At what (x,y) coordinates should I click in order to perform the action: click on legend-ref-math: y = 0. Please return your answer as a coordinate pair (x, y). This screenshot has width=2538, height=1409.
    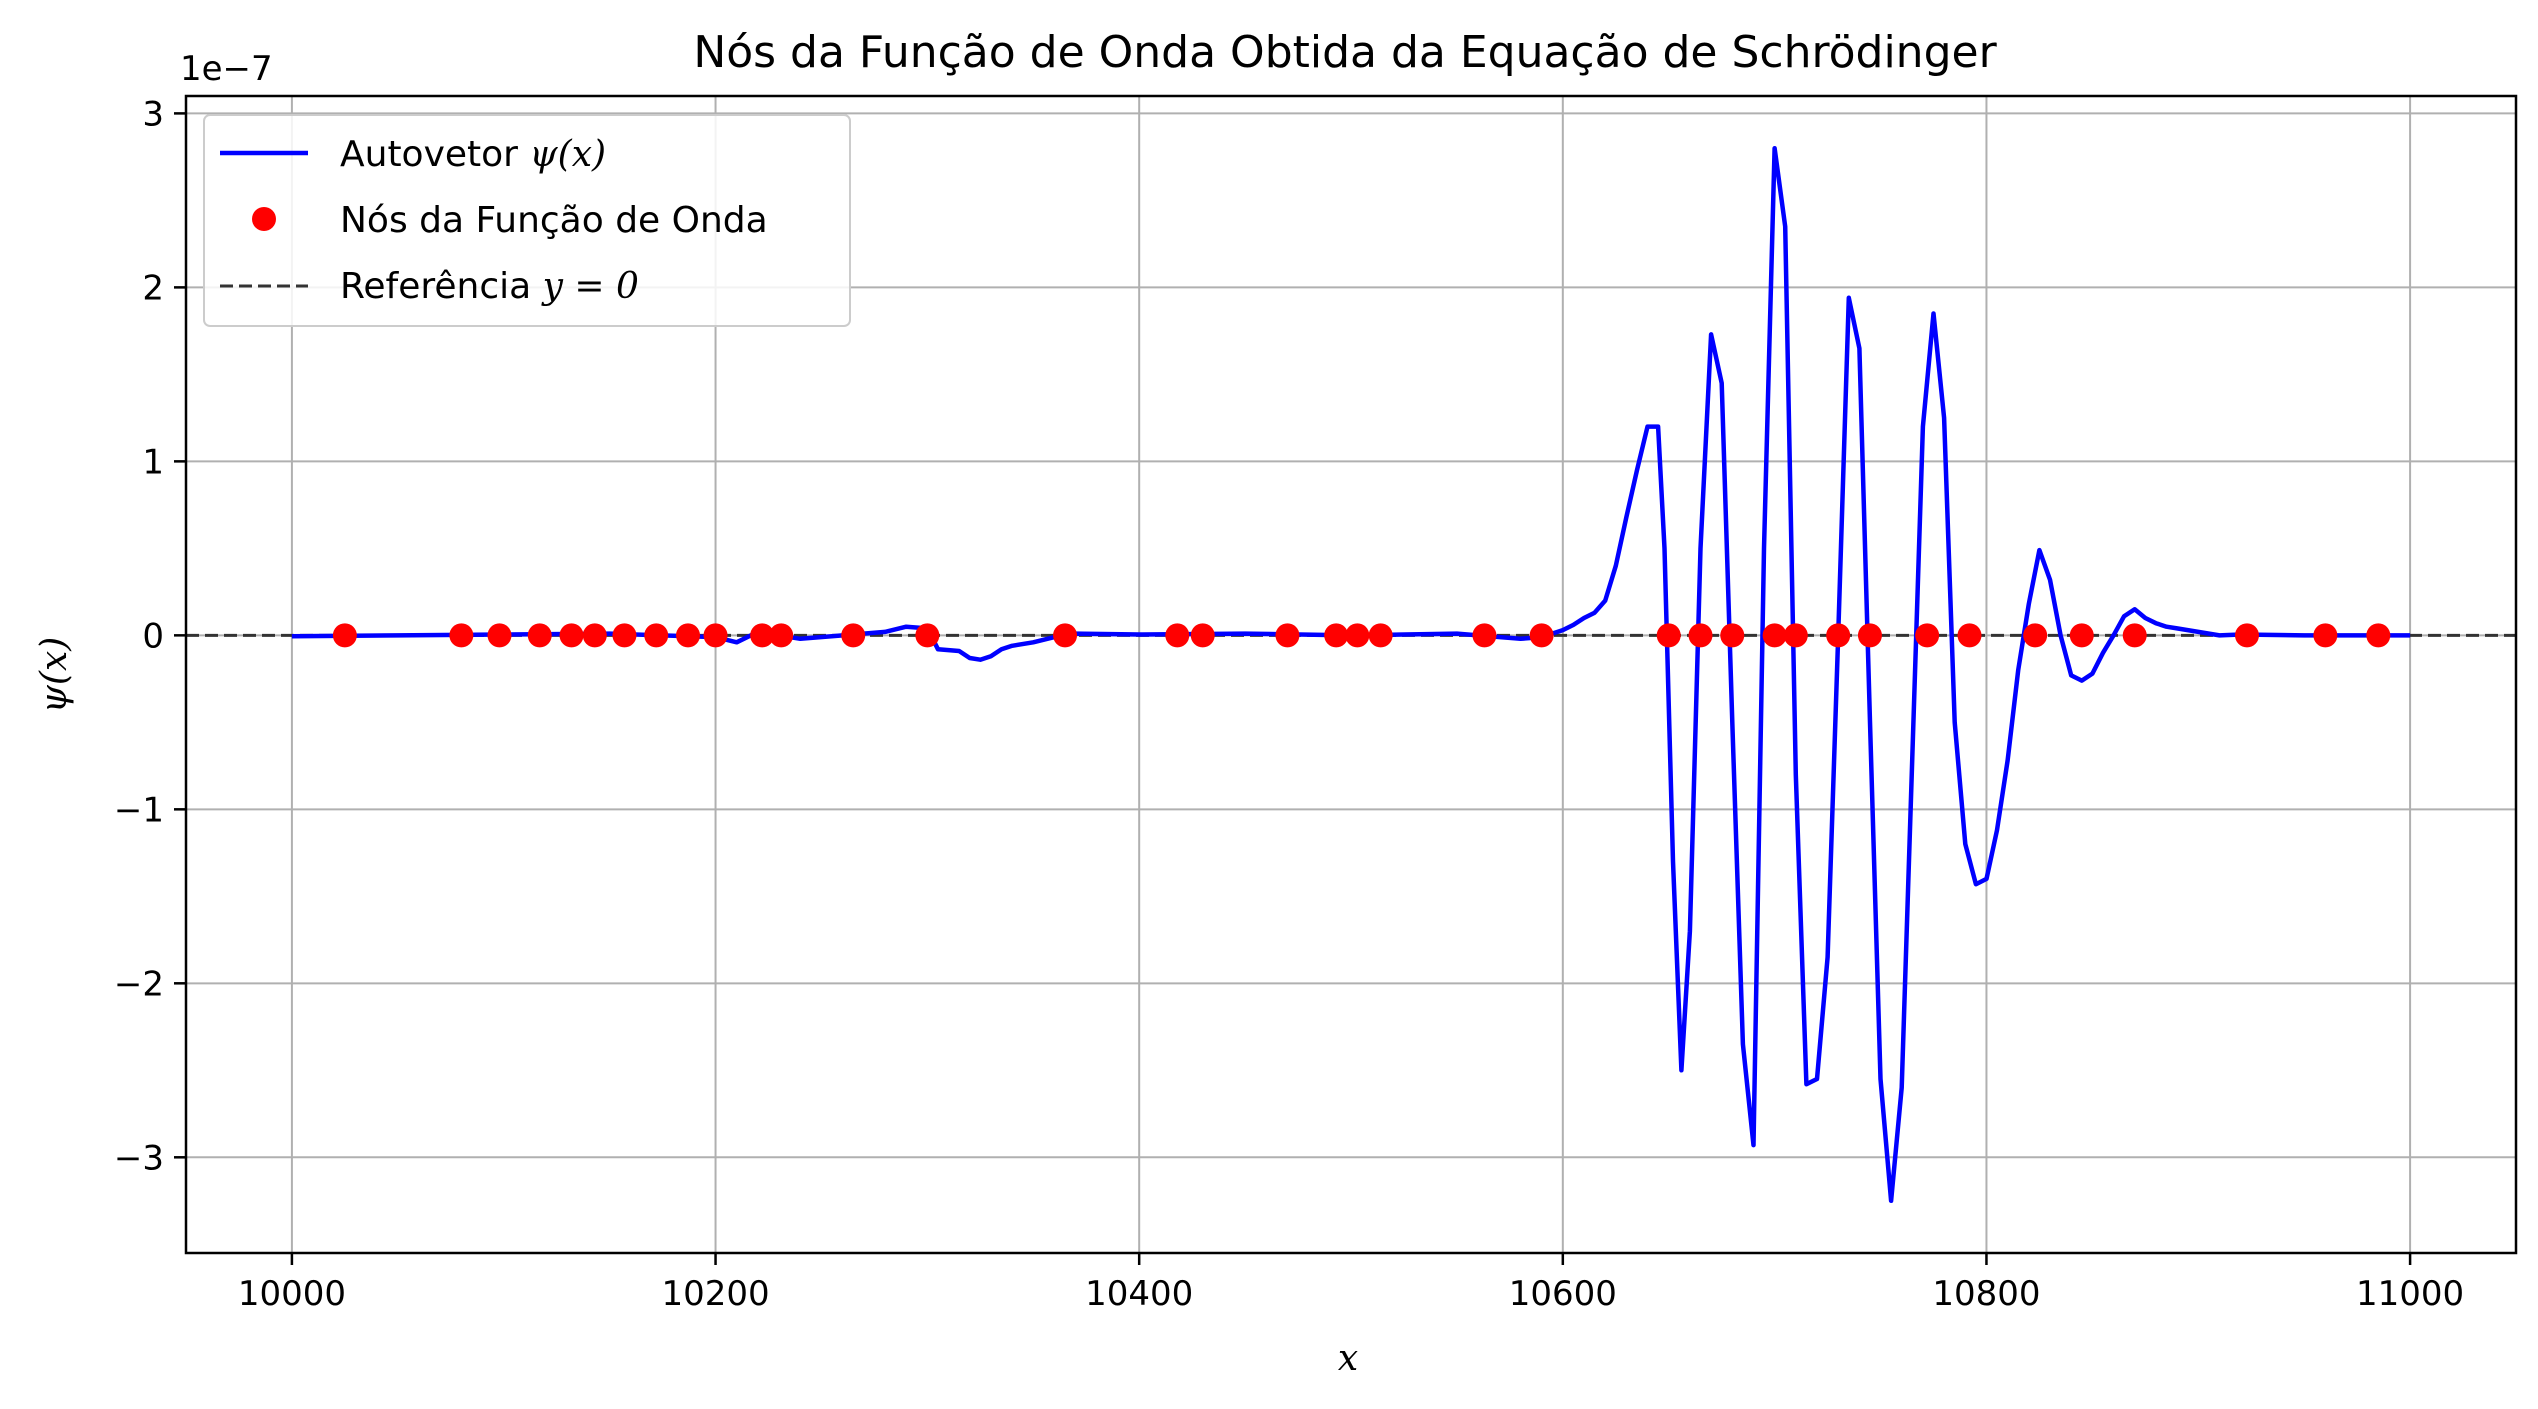
    Looking at the image, I should click on (590, 286).